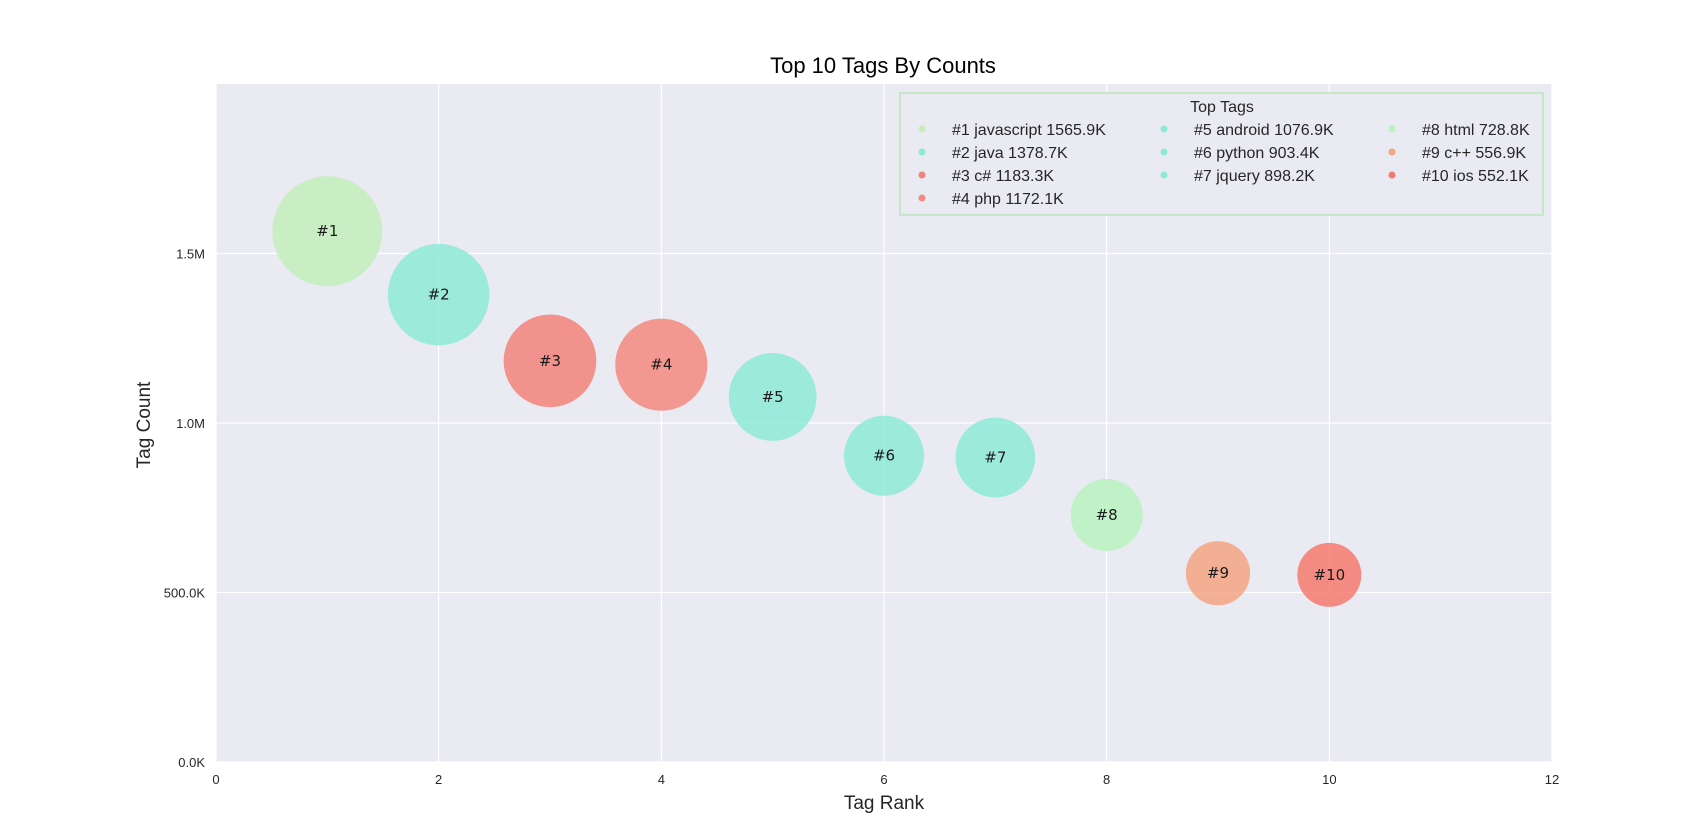 This screenshot has width=1707, height=840. Describe the element at coordinates (191, 762) in the screenshot. I see `y-tick-label: 0.0K` at that location.